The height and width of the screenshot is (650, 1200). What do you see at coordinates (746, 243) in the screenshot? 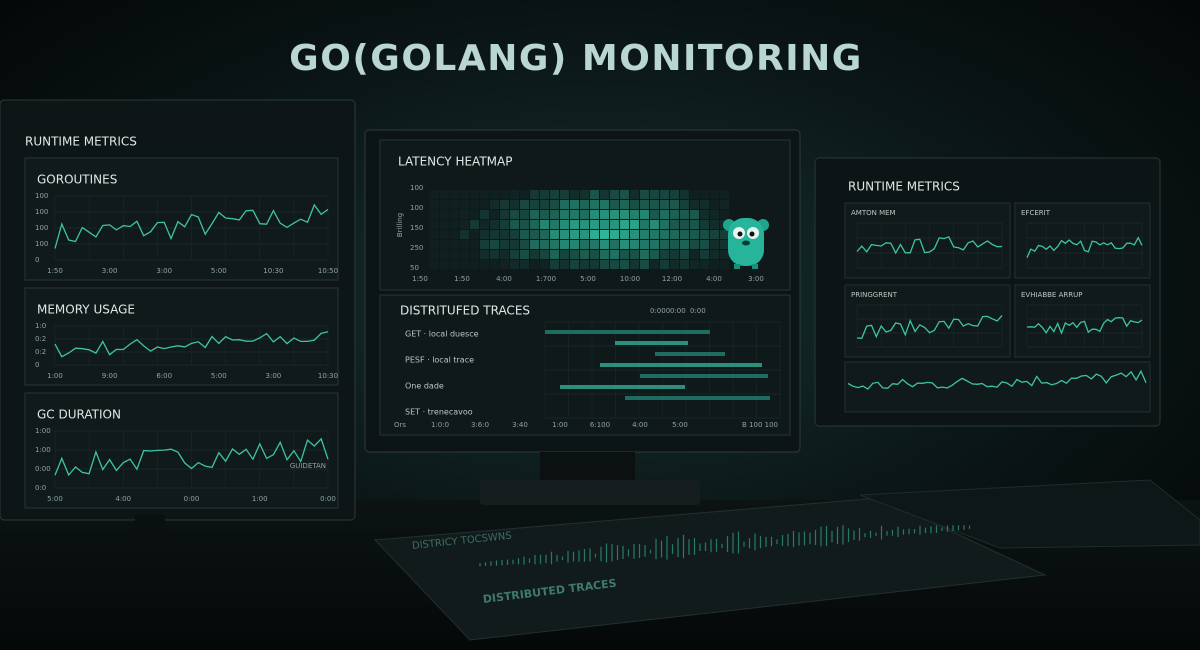
I see `gopher-mascot` at bounding box center [746, 243].